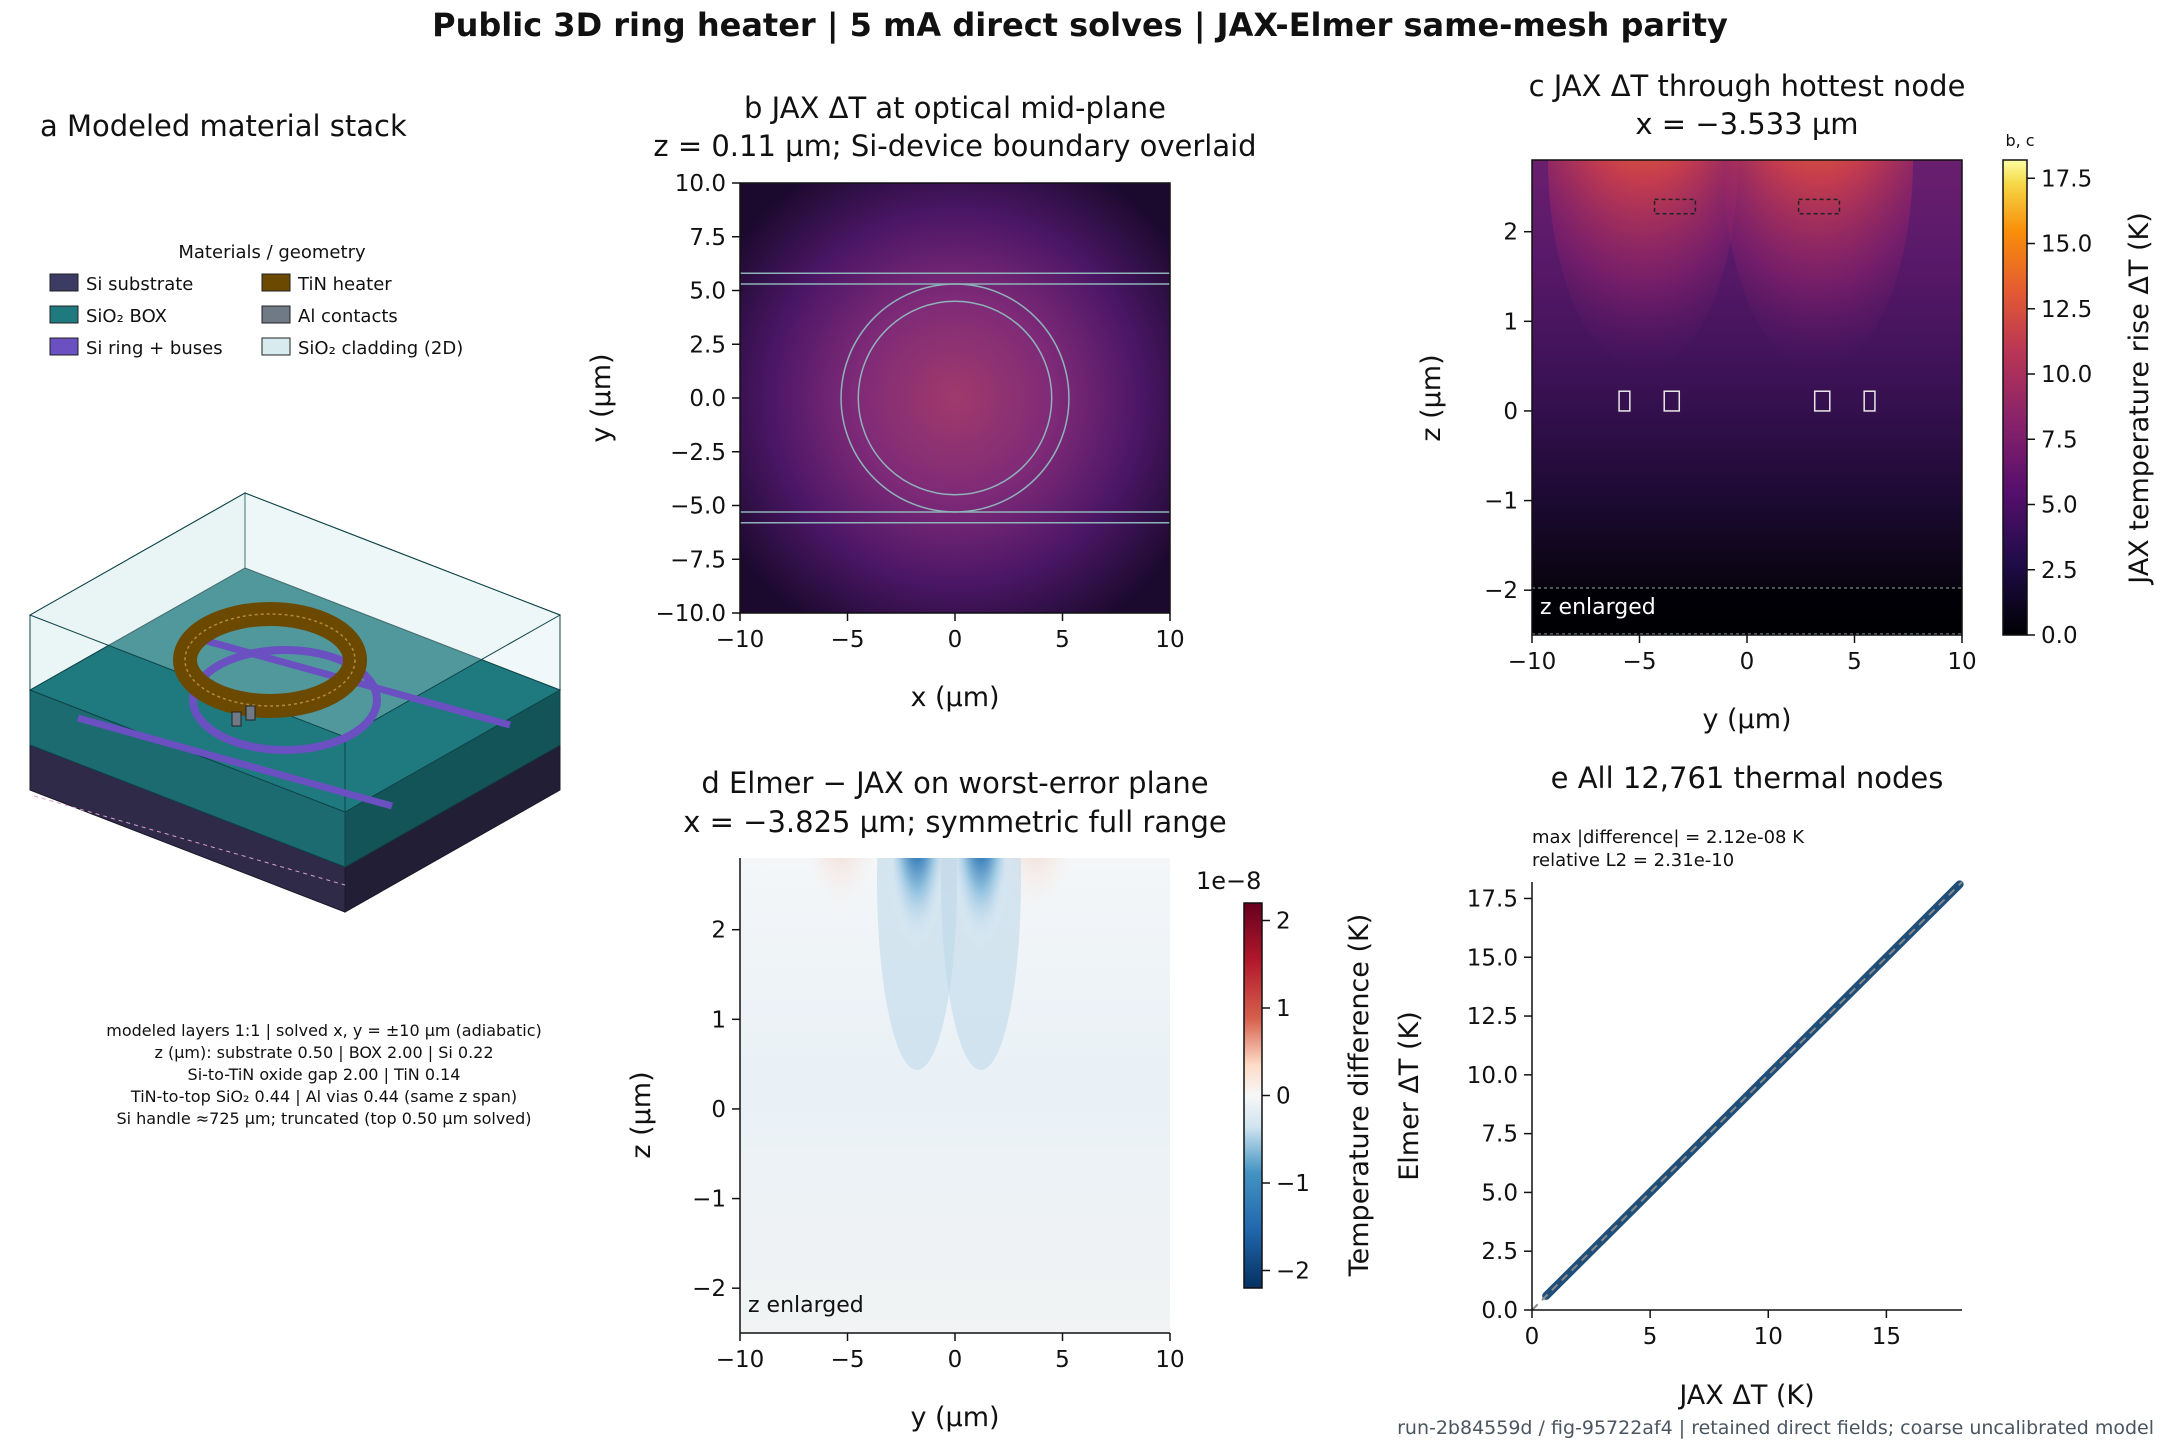  Describe the element at coordinates (64, 282) in the screenshot. I see `legend-swatch-si-substrate` at that location.